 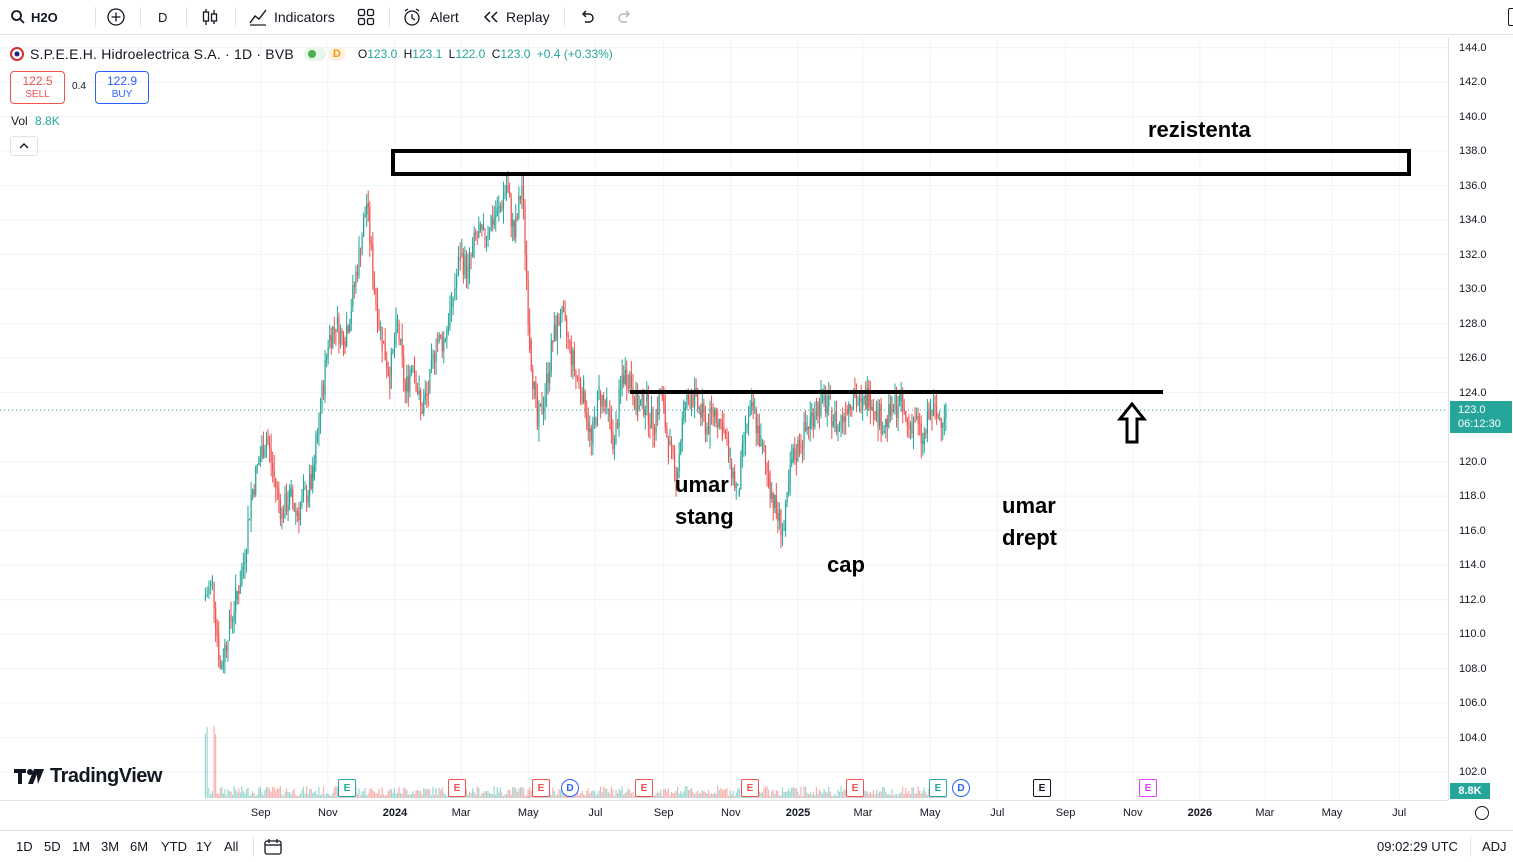 What do you see at coordinates (37, 87) in the screenshot?
I see `sell-button: 122.5 SELL` at bounding box center [37, 87].